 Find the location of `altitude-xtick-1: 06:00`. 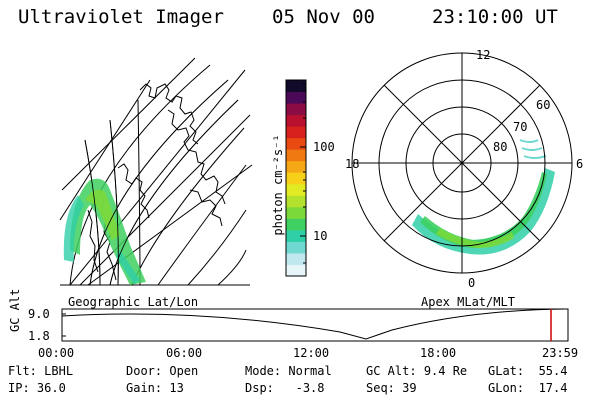

altitude-xtick-1: 06:00 is located at coordinates (184, 353).